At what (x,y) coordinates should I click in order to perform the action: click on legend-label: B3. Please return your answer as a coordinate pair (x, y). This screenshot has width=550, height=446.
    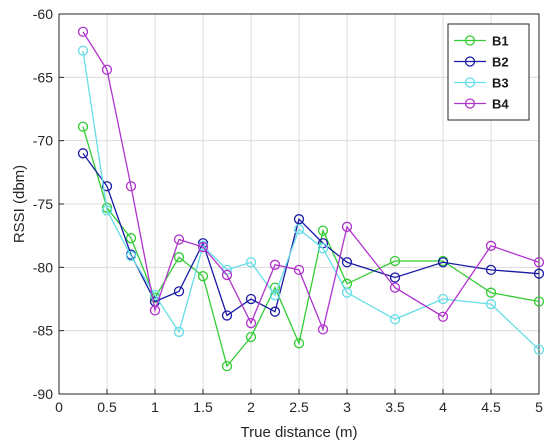
    Looking at the image, I should click on (500, 83).